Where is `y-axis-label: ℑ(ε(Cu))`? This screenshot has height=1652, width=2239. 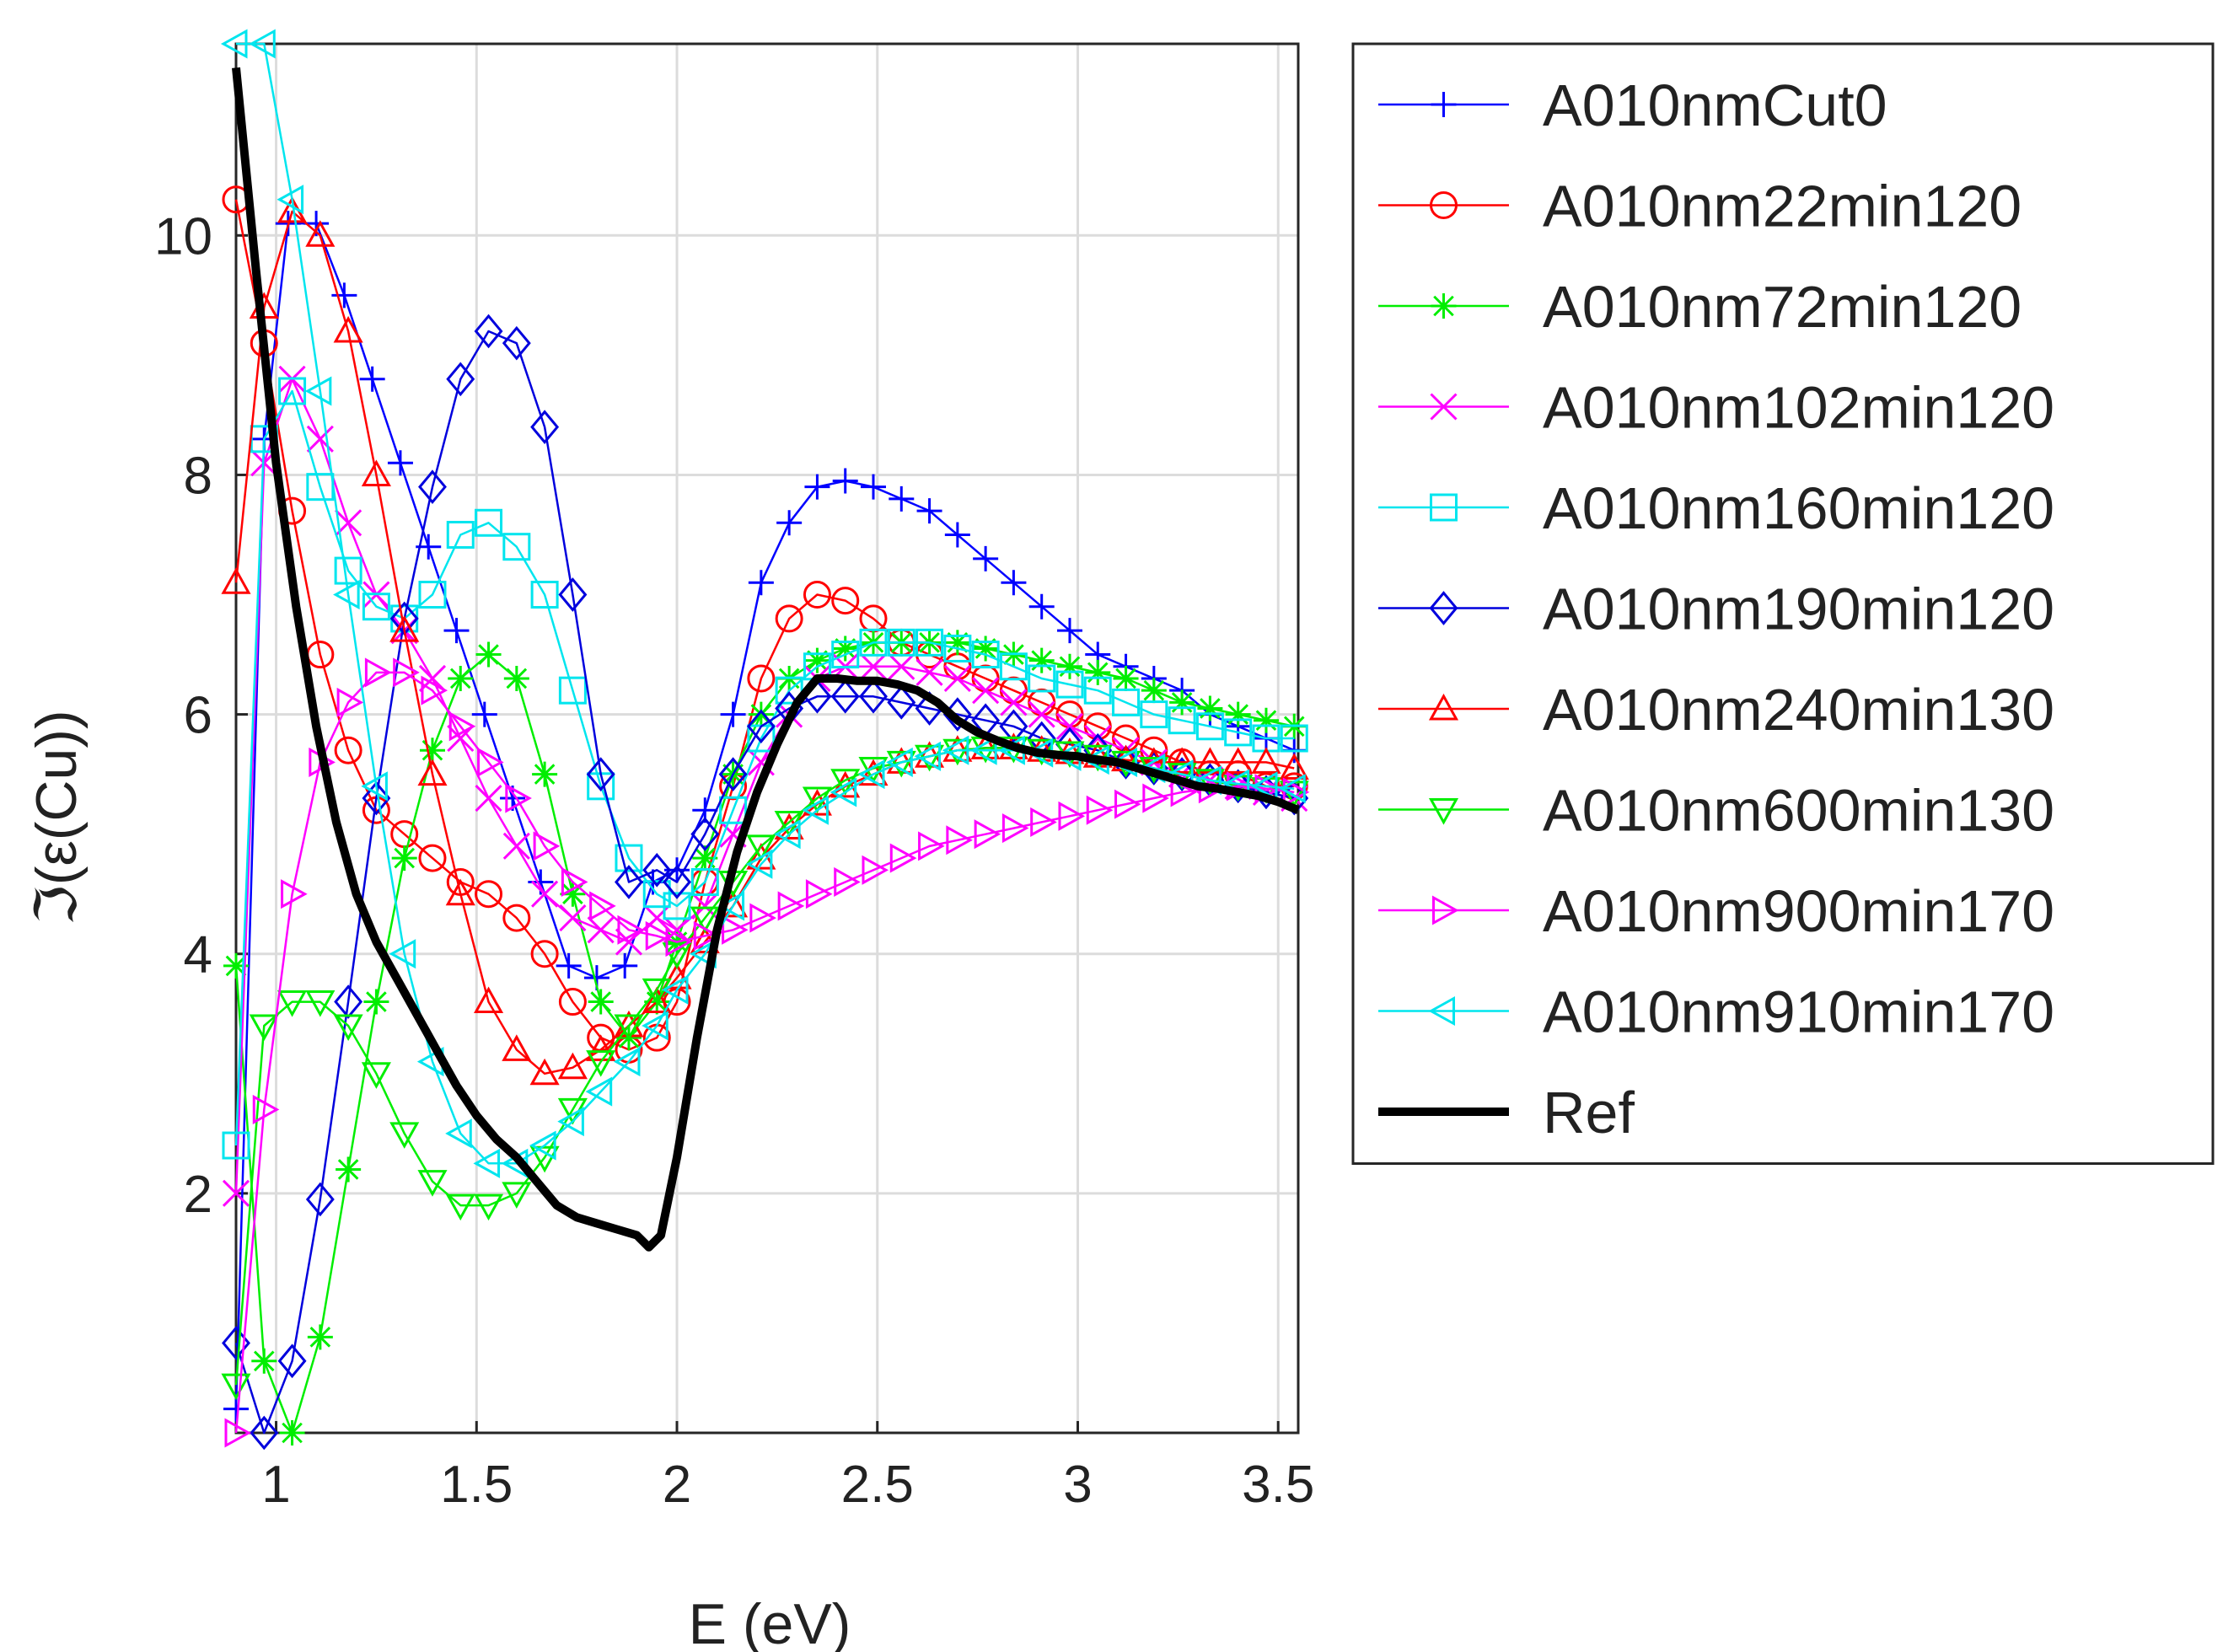 y-axis-label: ℑ(ε(Cu)) is located at coordinates (57, 817).